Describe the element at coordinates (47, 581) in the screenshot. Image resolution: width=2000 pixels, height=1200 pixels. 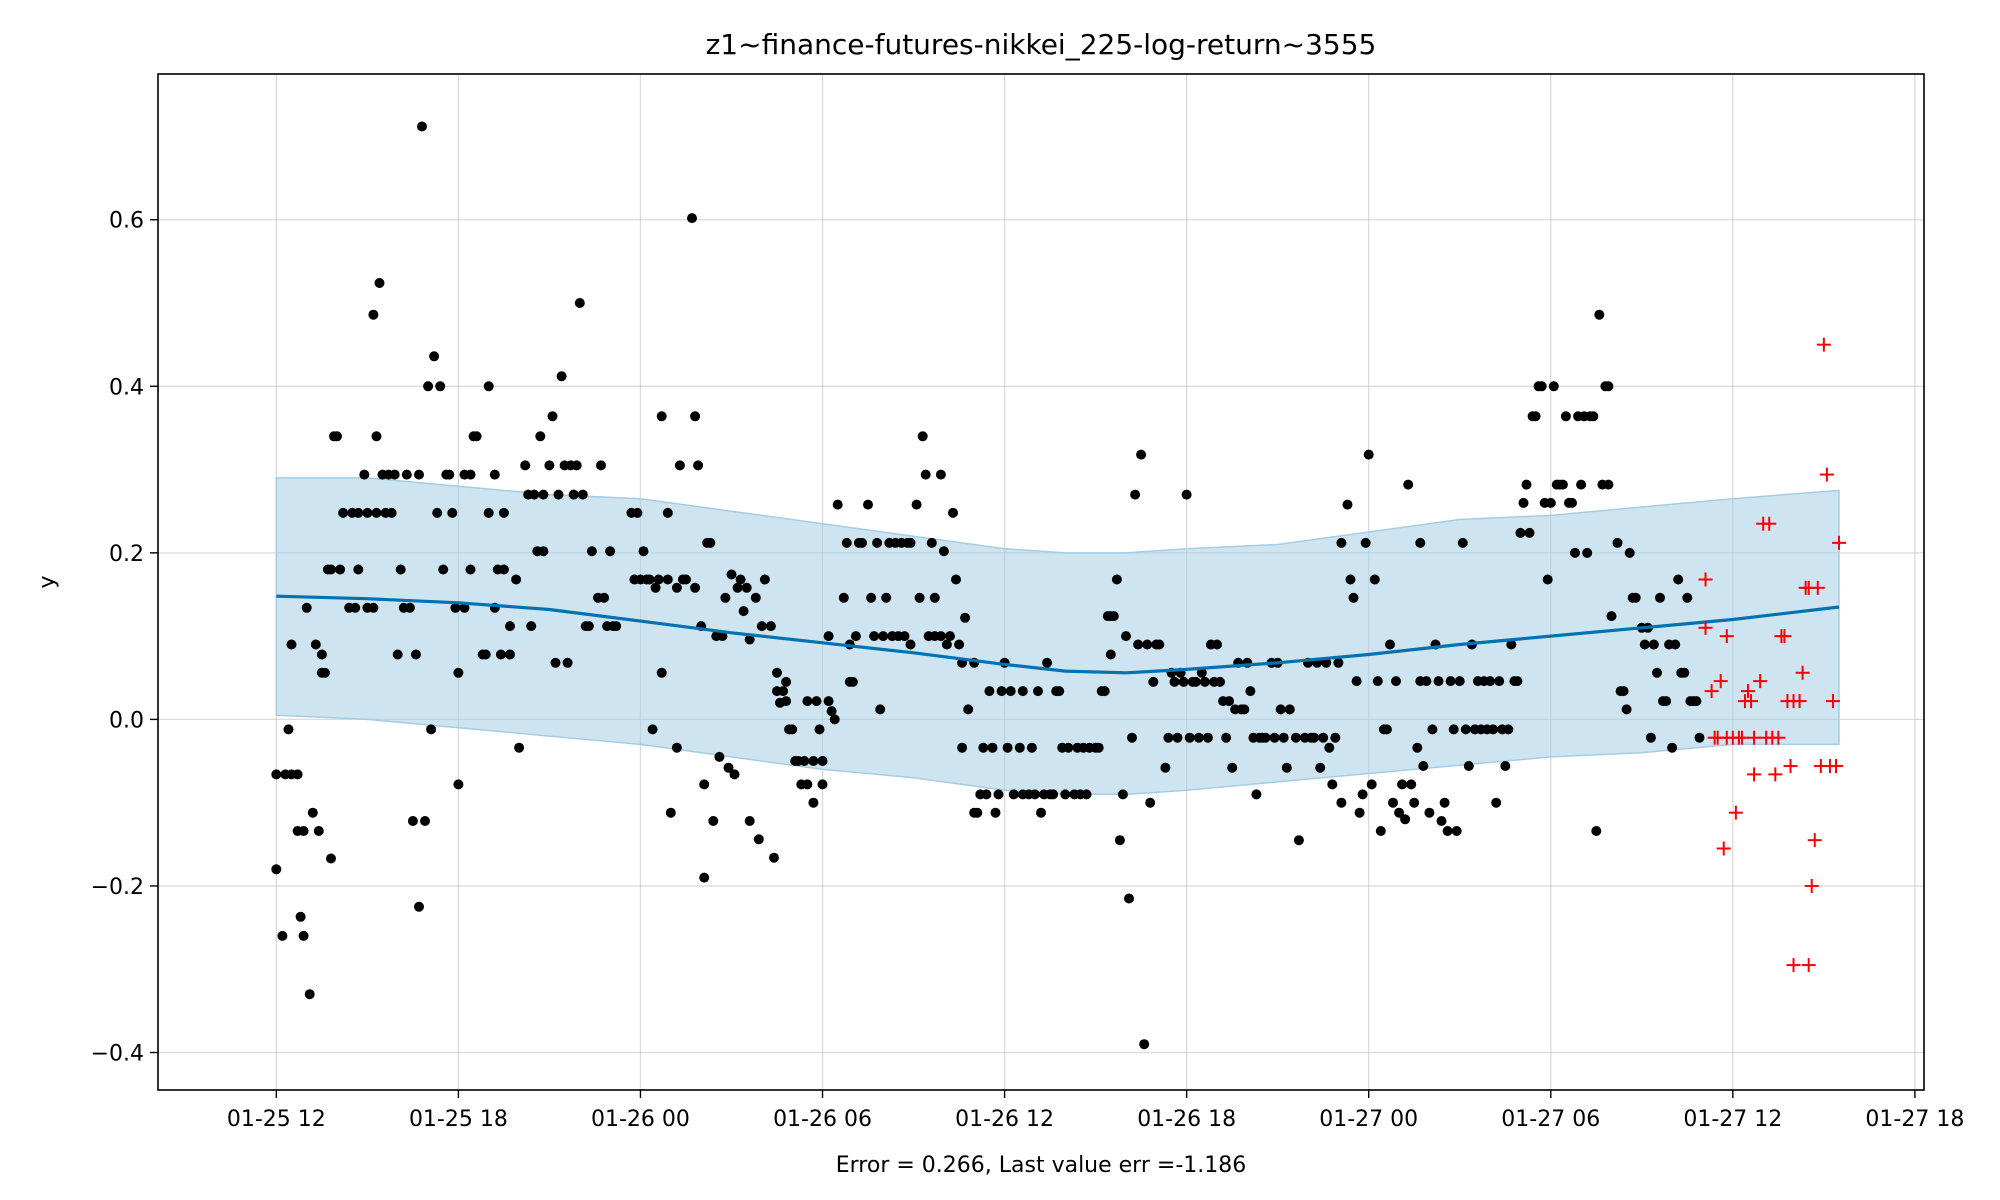
I see `y-axis-label: y` at that location.